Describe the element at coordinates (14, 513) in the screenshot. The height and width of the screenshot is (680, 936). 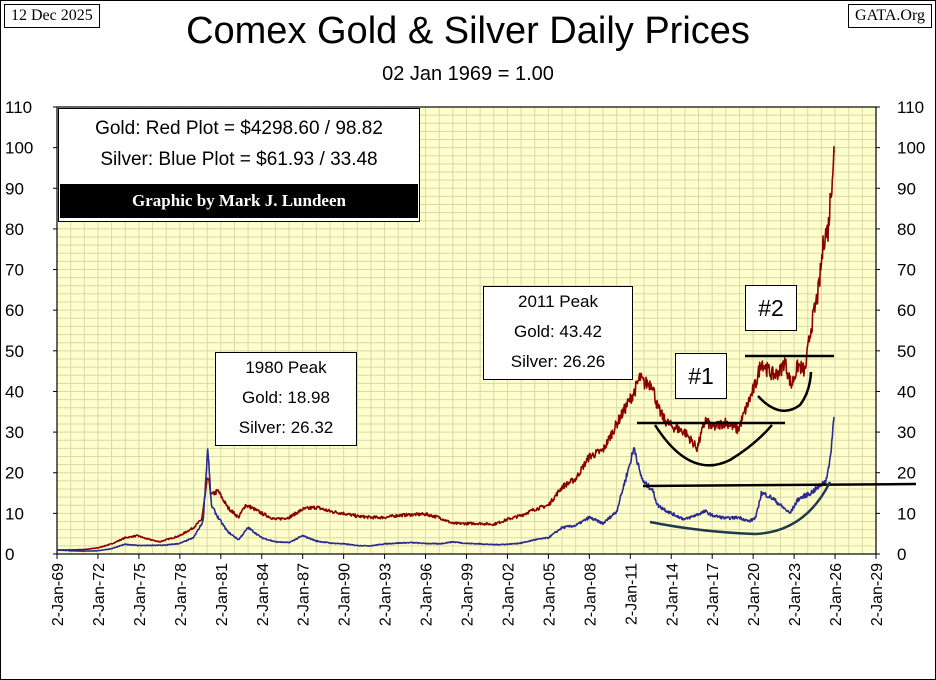
I see `y-tick-label-left: 10` at that location.